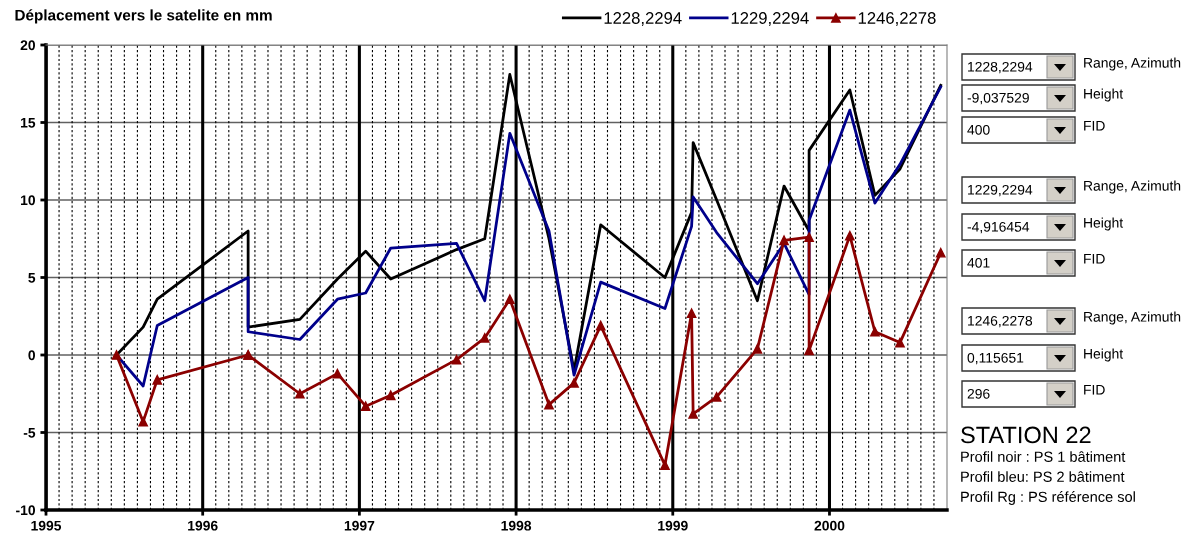 The width and height of the screenshot is (1194, 537). I want to click on text: -9,037529, so click(998, 98).